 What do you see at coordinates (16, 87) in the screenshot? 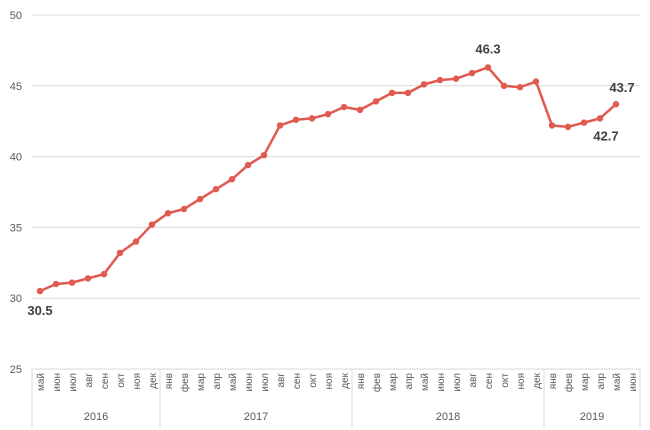
I see `y-tick-label: 45` at bounding box center [16, 87].